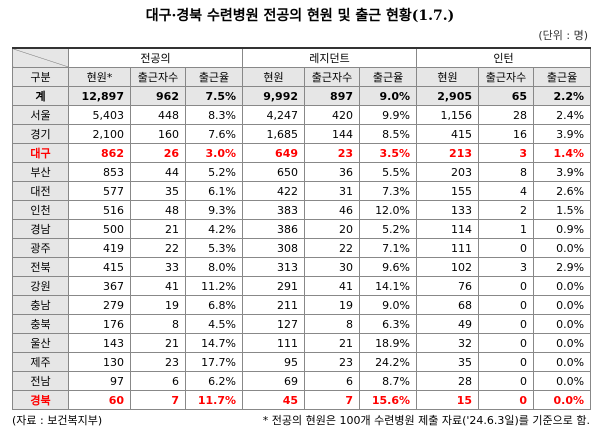  What do you see at coordinates (99, 248) in the screenshot?
I see `cell: 419` at bounding box center [99, 248].